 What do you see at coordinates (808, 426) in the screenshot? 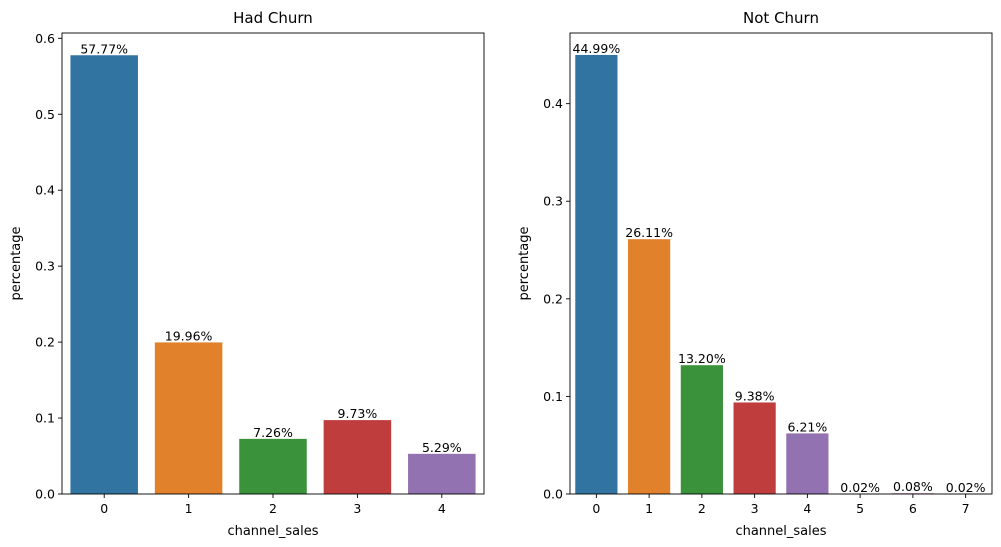
I see `not-churn-data-label-4: 6.21%` at bounding box center [808, 426].